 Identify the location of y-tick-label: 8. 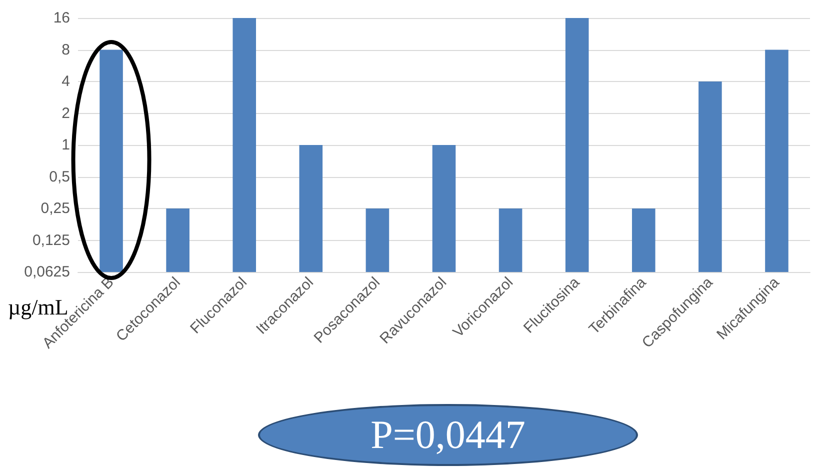
(66, 49).